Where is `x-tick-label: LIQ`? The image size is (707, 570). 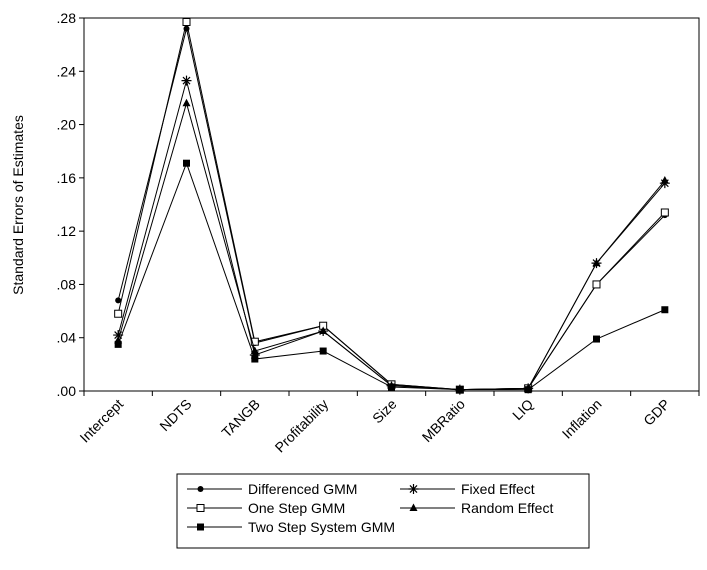 x-tick-label: LIQ is located at coordinates (522, 409).